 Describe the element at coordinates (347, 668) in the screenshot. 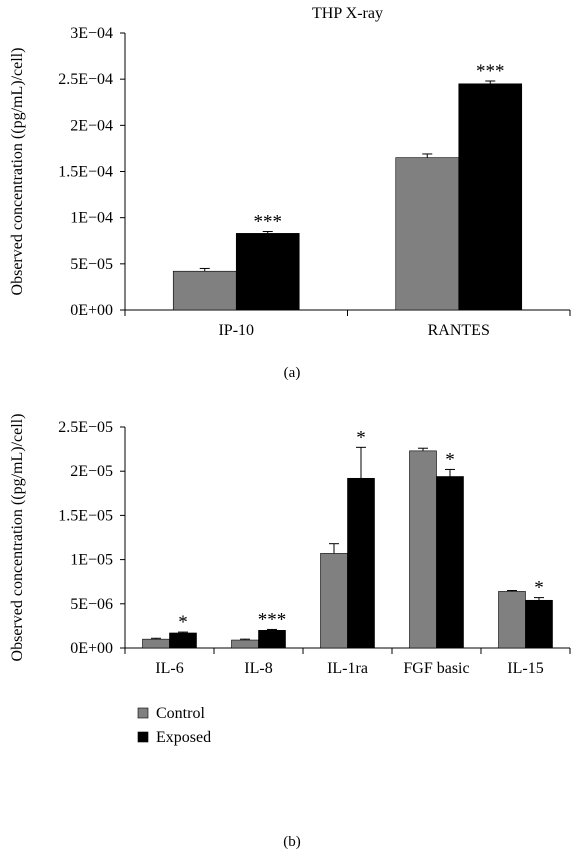

I see `category-label: IL-1ra` at that location.